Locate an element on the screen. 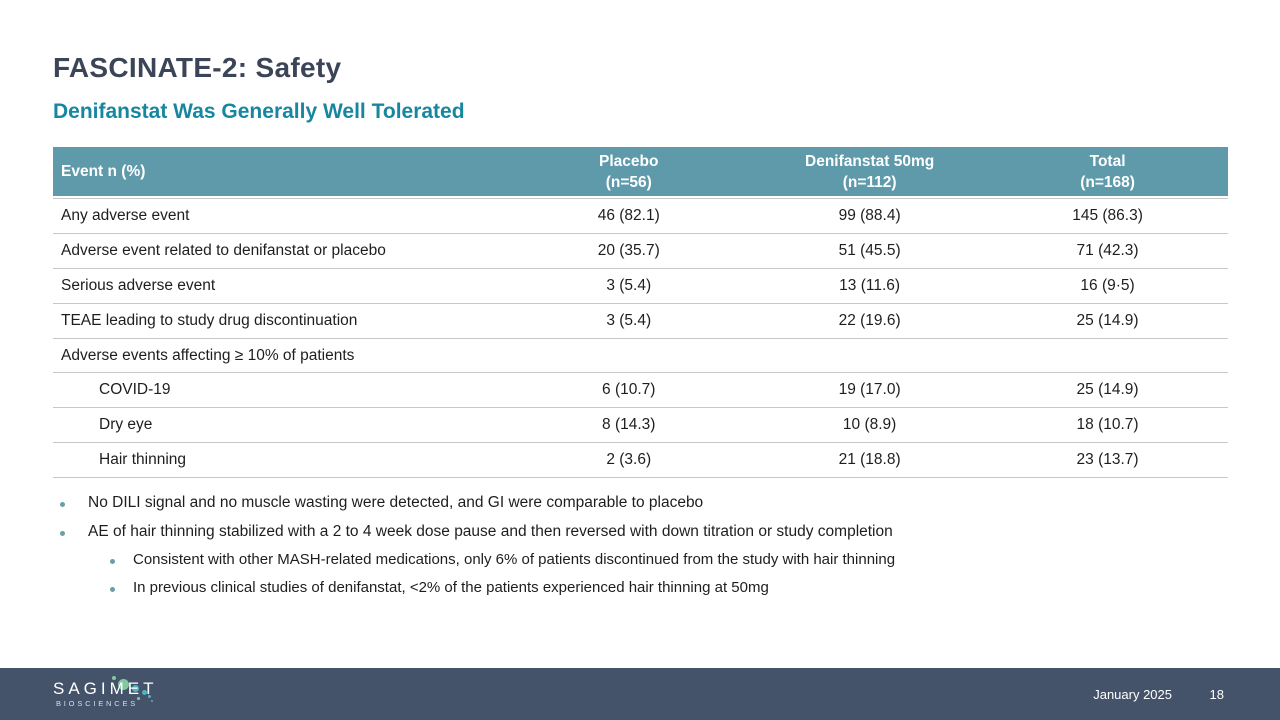  placebo-cell: 2 (3.6) is located at coordinates (629, 460).